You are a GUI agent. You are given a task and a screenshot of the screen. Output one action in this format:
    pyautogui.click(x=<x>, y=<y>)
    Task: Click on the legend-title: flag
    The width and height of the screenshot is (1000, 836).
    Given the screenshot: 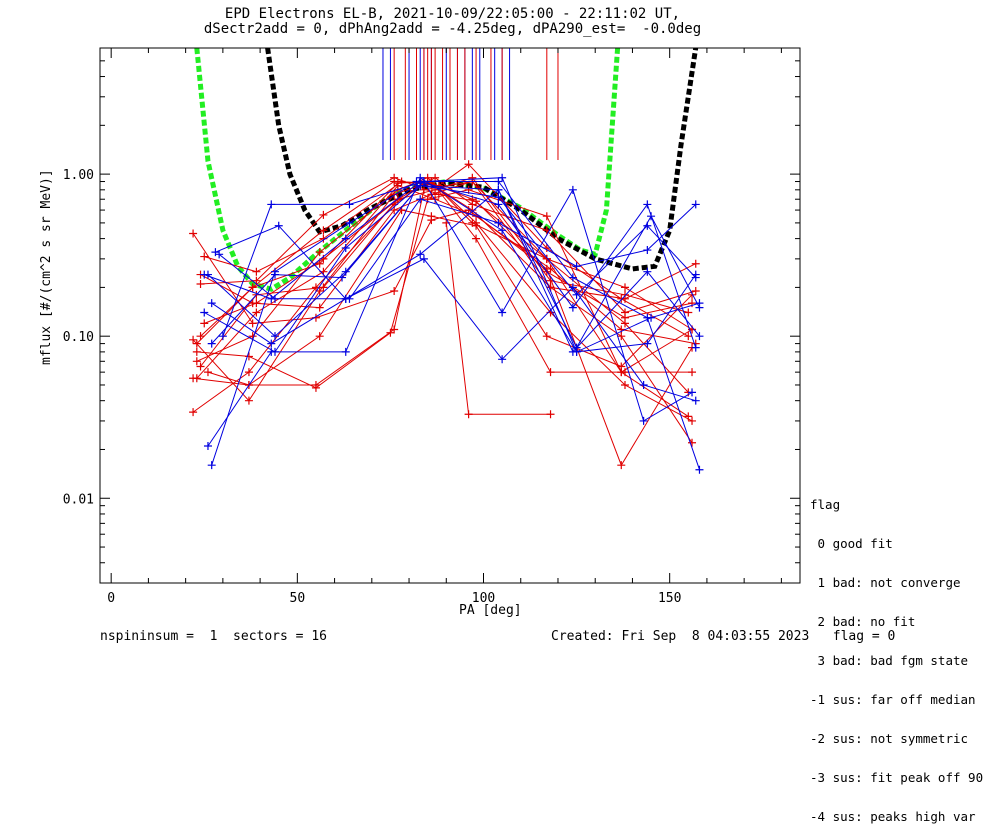 What is the action you would take?
    pyautogui.click(x=825, y=504)
    